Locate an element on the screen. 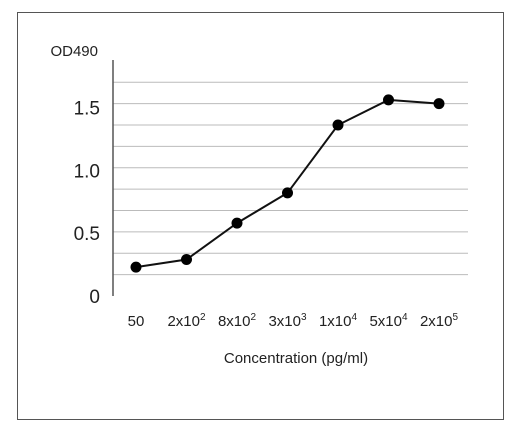  x-tick-label: 50 is located at coordinates (136, 321).